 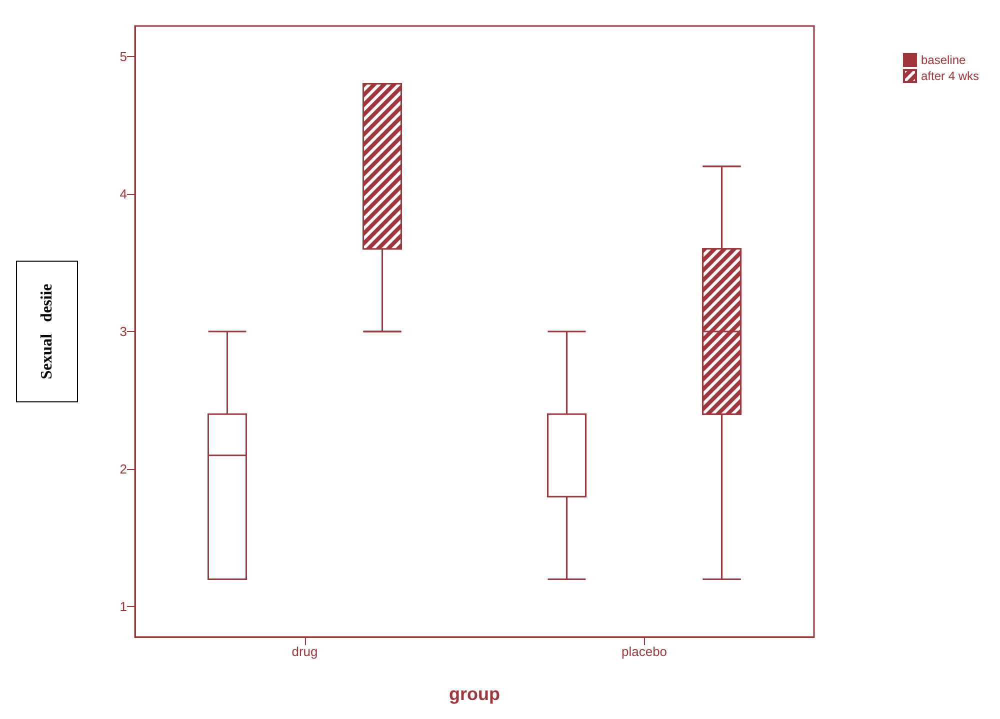 I want to click on y-axis-title: Sexual desiie, so click(x=47, y=332).